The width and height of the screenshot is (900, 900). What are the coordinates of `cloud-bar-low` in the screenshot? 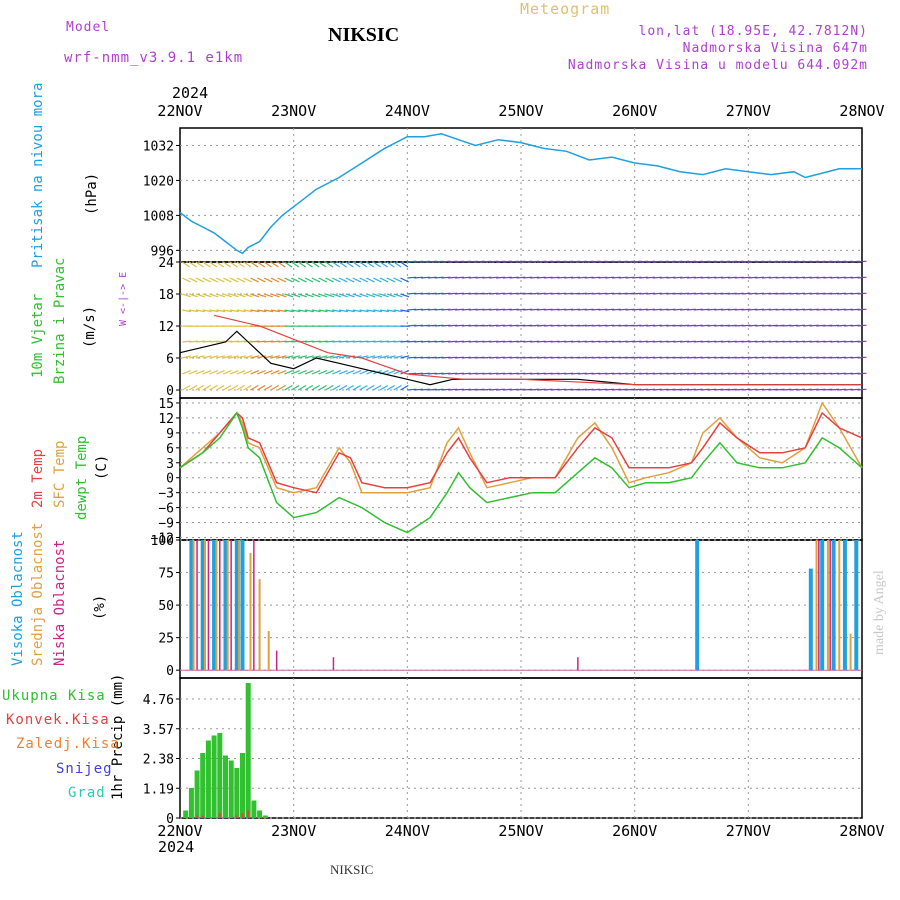 It's located at (231, 605).